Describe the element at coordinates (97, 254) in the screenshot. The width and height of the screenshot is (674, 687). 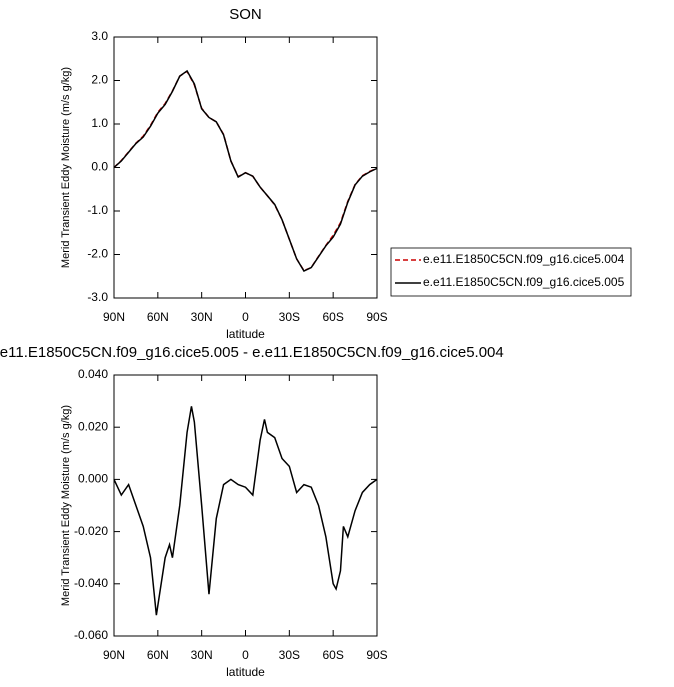
I see `y-tick-label: -2.0` at that location.